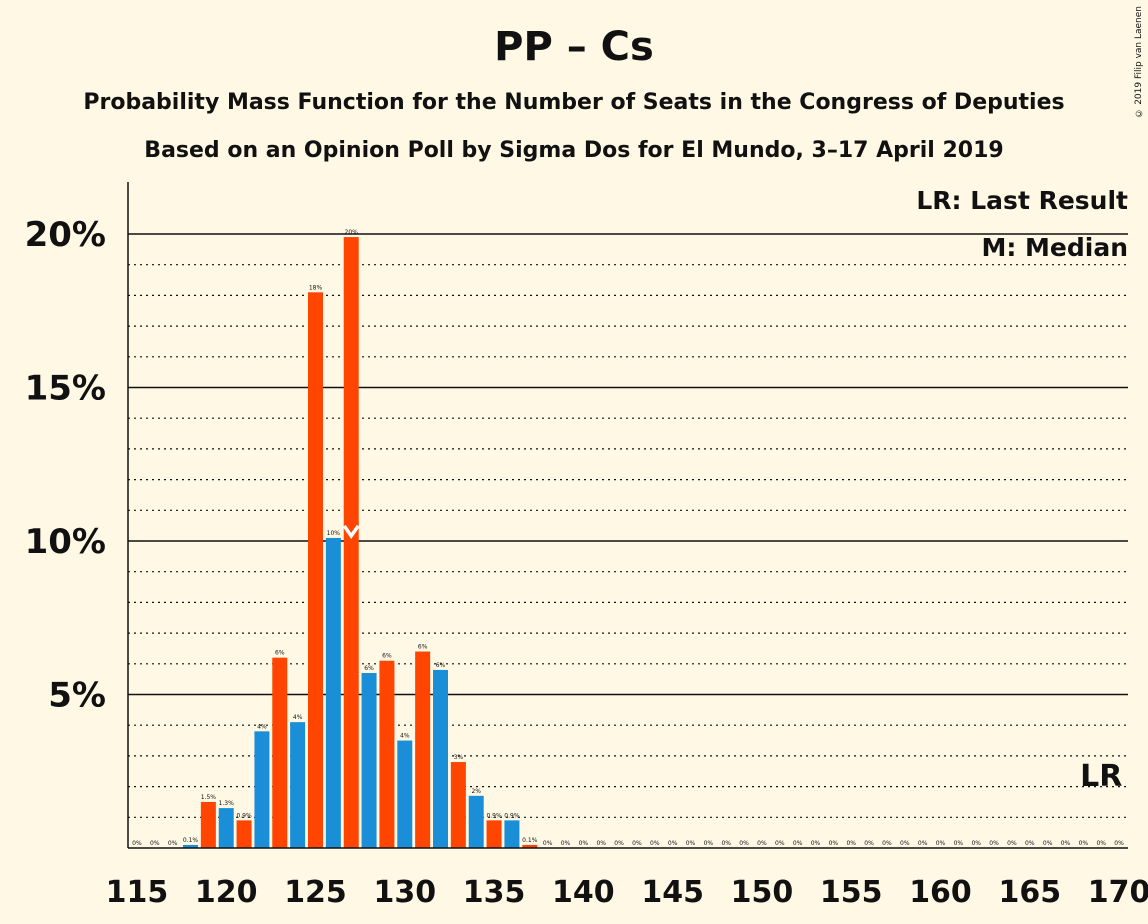 The width and height of the screenshot is (1148, 924). What do you see at coordinates (77, 696) in the screenshot?
I see `y-tick-label: 5%` at bounding box center [77, 696].